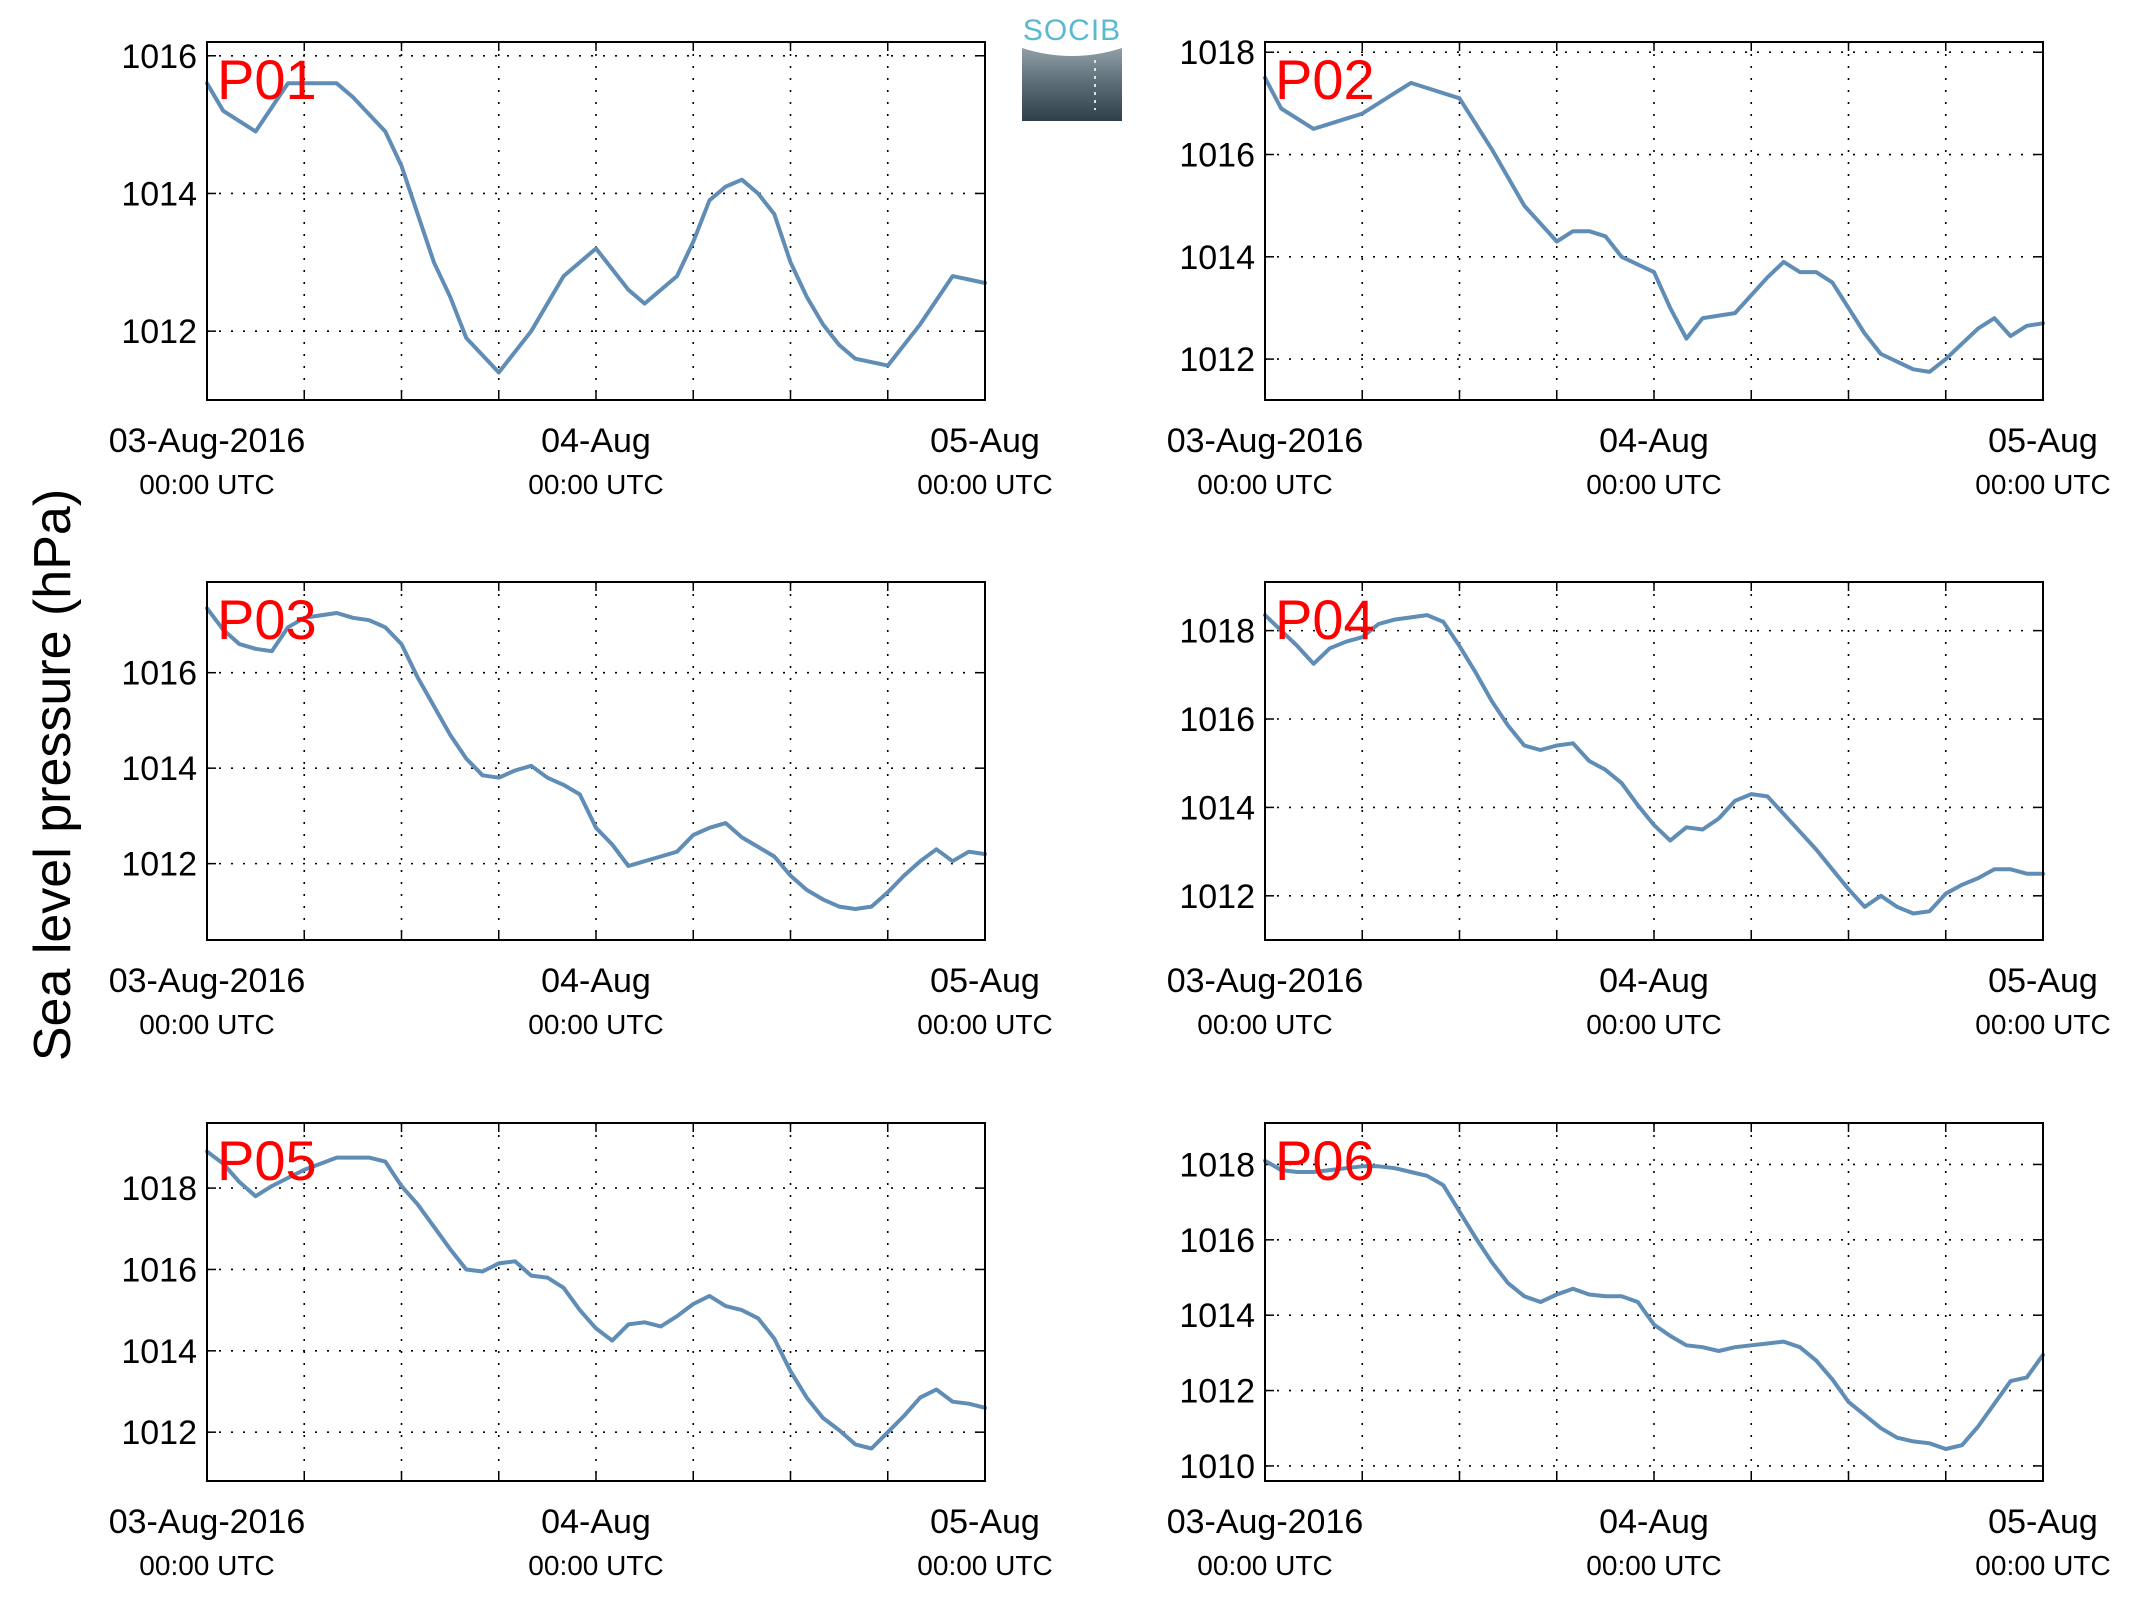 This screenshot has width=2133, height=1608. Describe the element at coordinates (53, 775) in the screenshot. I see `y-axis-label: Sea level pressure (hPa)` at that location.